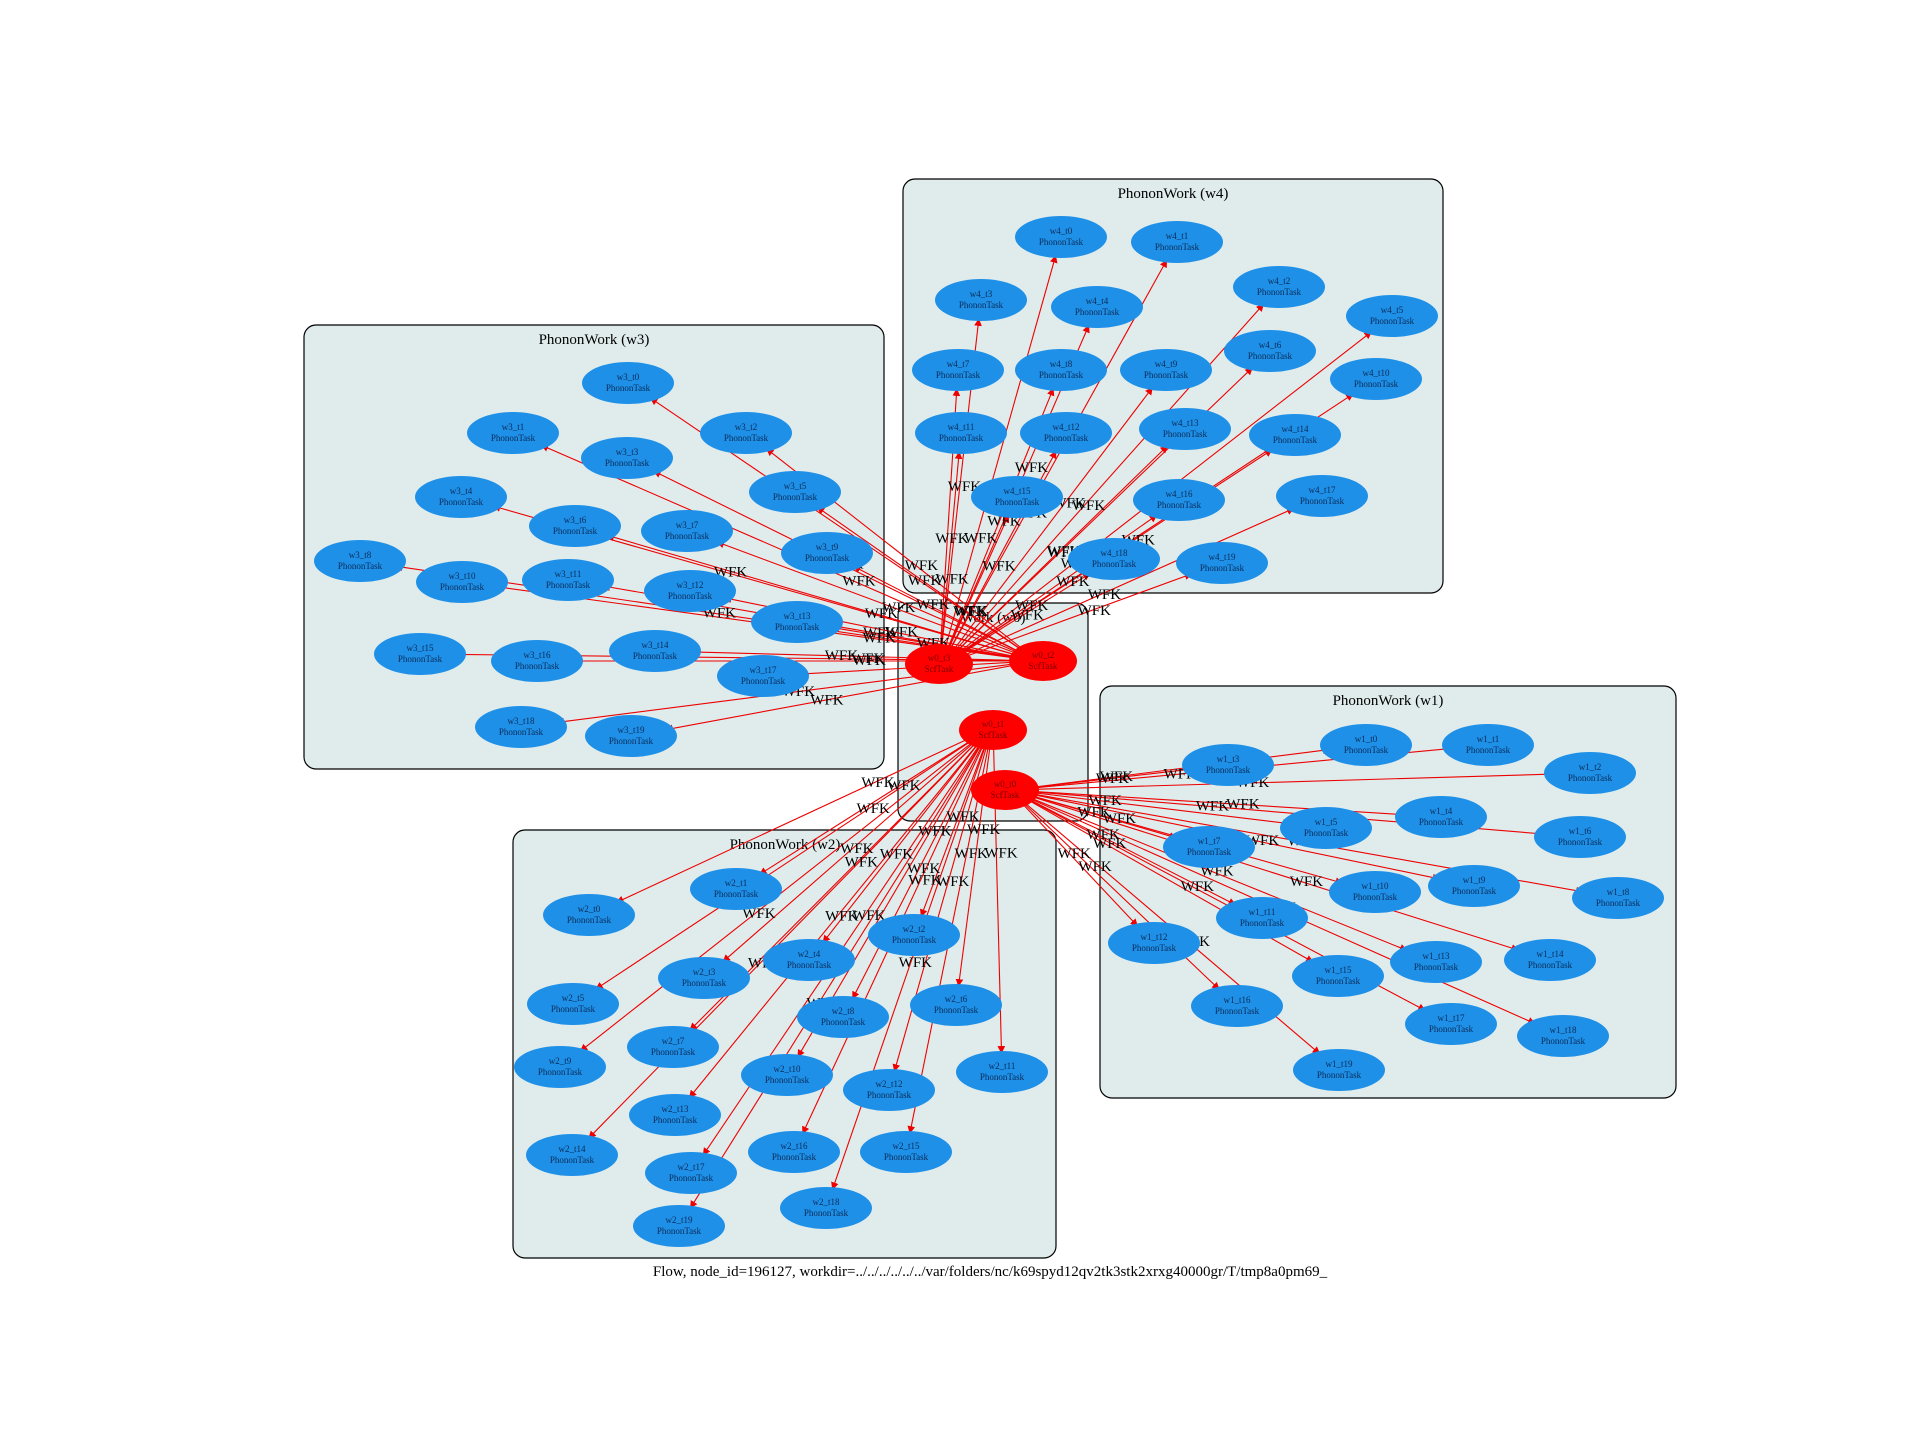 The image size is (1920, 1440). Describe the element at coordinates (673, 1041) in the screenshot. I see `node-name: w2_t7` at that location.